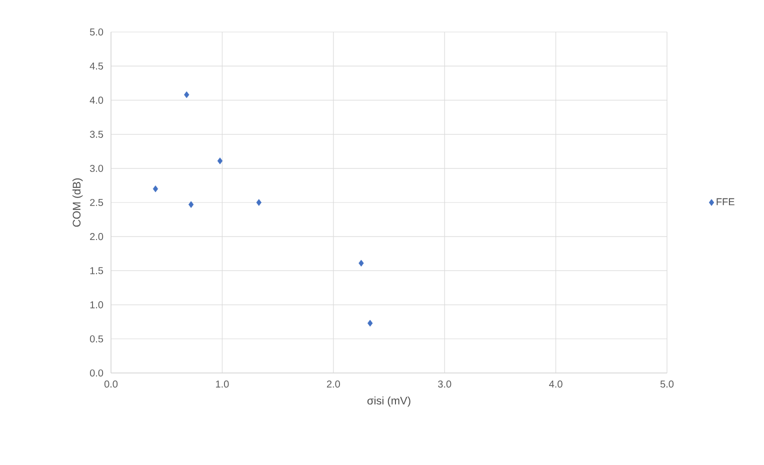 Image resolution: width=764 pixels, height=465 pixels. Describe the element at coordinates (388, 401) in the screenshot. I see `x-axis-title: σisi (mV)` at that location.